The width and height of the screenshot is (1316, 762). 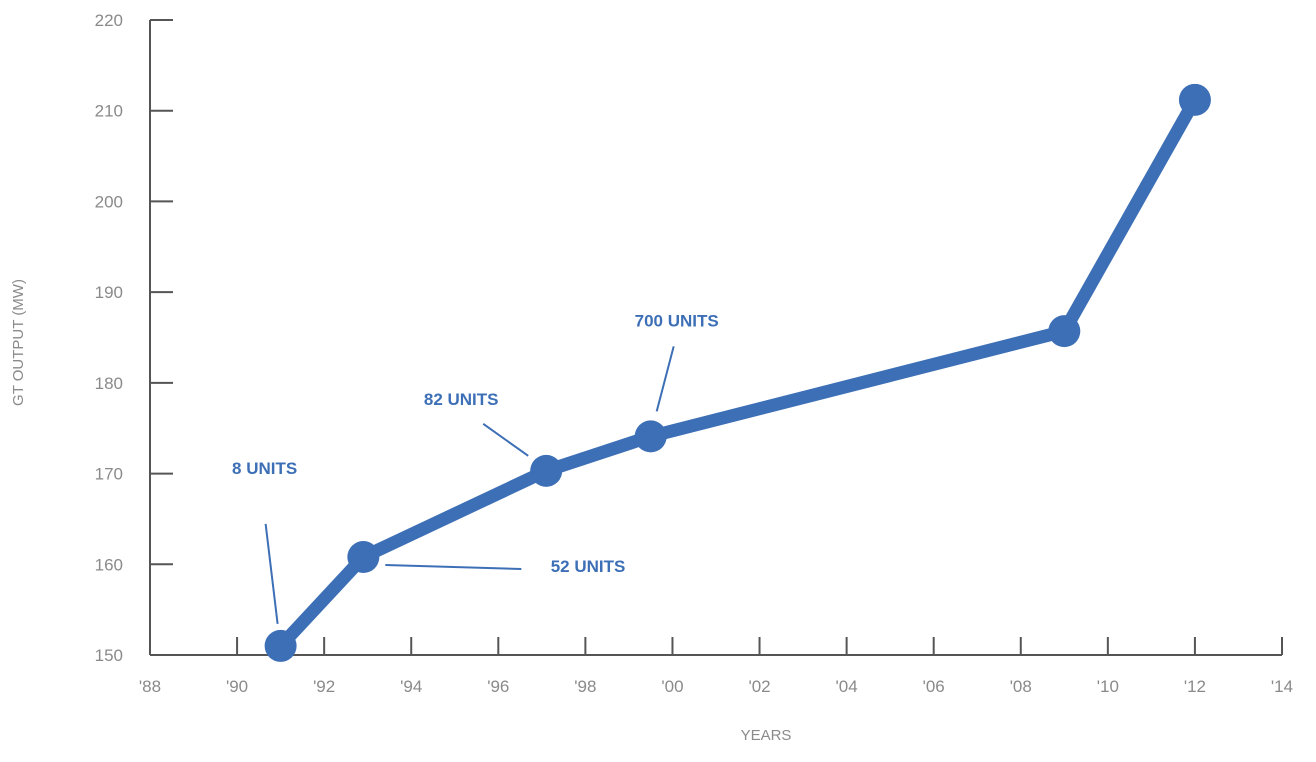 What do you see at coordinates (109, 474) in the screenshot?
I see `y-tick-label: 170` at bounding box center [109, 474].